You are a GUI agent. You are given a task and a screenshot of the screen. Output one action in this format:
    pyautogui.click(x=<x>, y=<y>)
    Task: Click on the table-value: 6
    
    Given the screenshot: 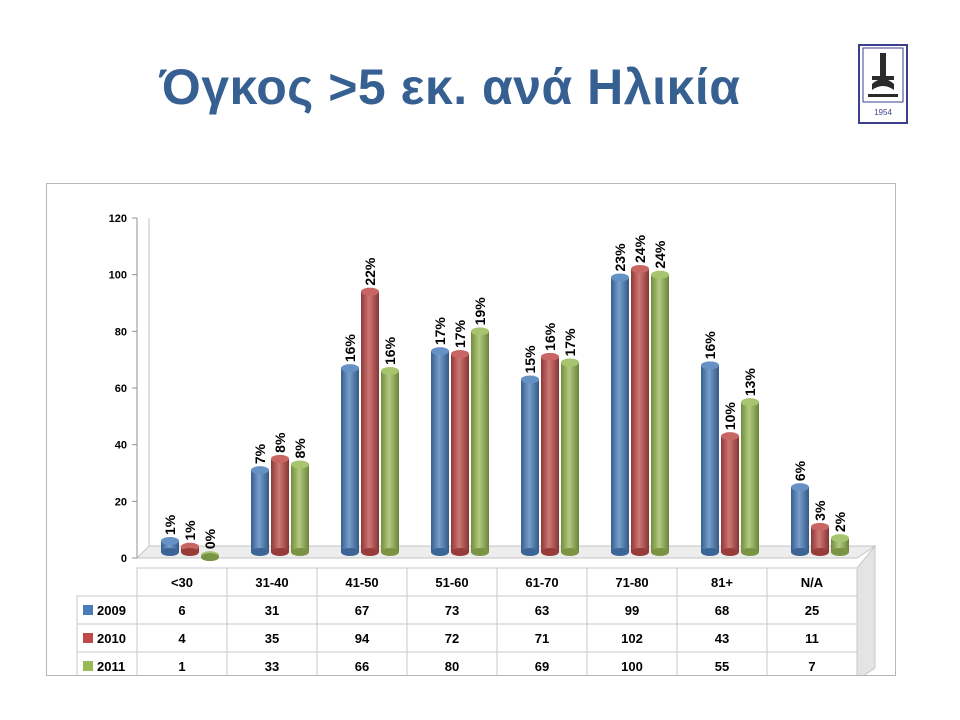 What is the action you would take?
    pyautogui.click(x=181, y=610)
    